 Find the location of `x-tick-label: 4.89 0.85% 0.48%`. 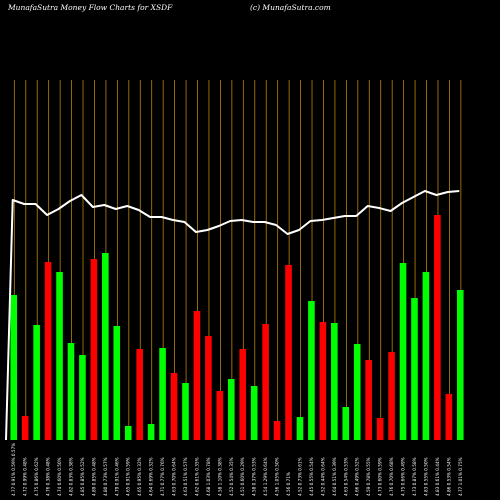

x-tick-label: 4.89 0.85% 0.48% is located at coordinates (93, 476).